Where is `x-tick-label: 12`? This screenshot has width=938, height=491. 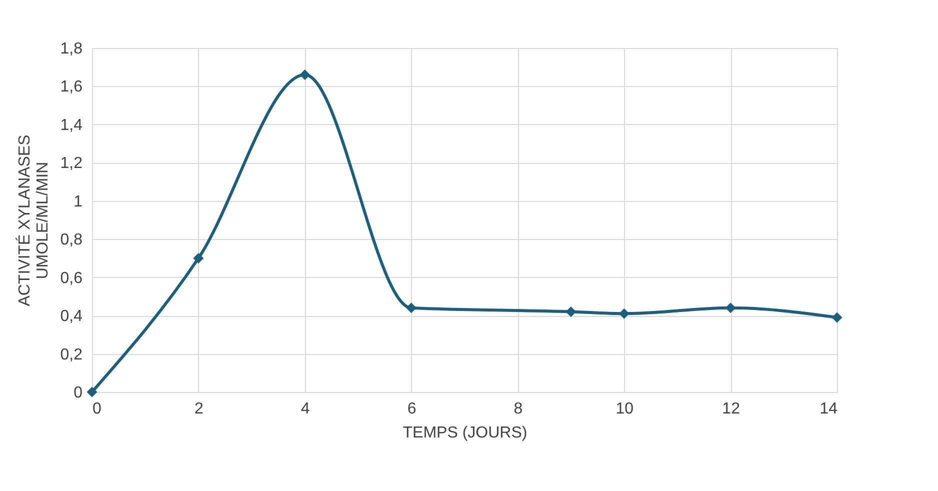 x-tick-label: 12 is located at coordinates (731, 409).